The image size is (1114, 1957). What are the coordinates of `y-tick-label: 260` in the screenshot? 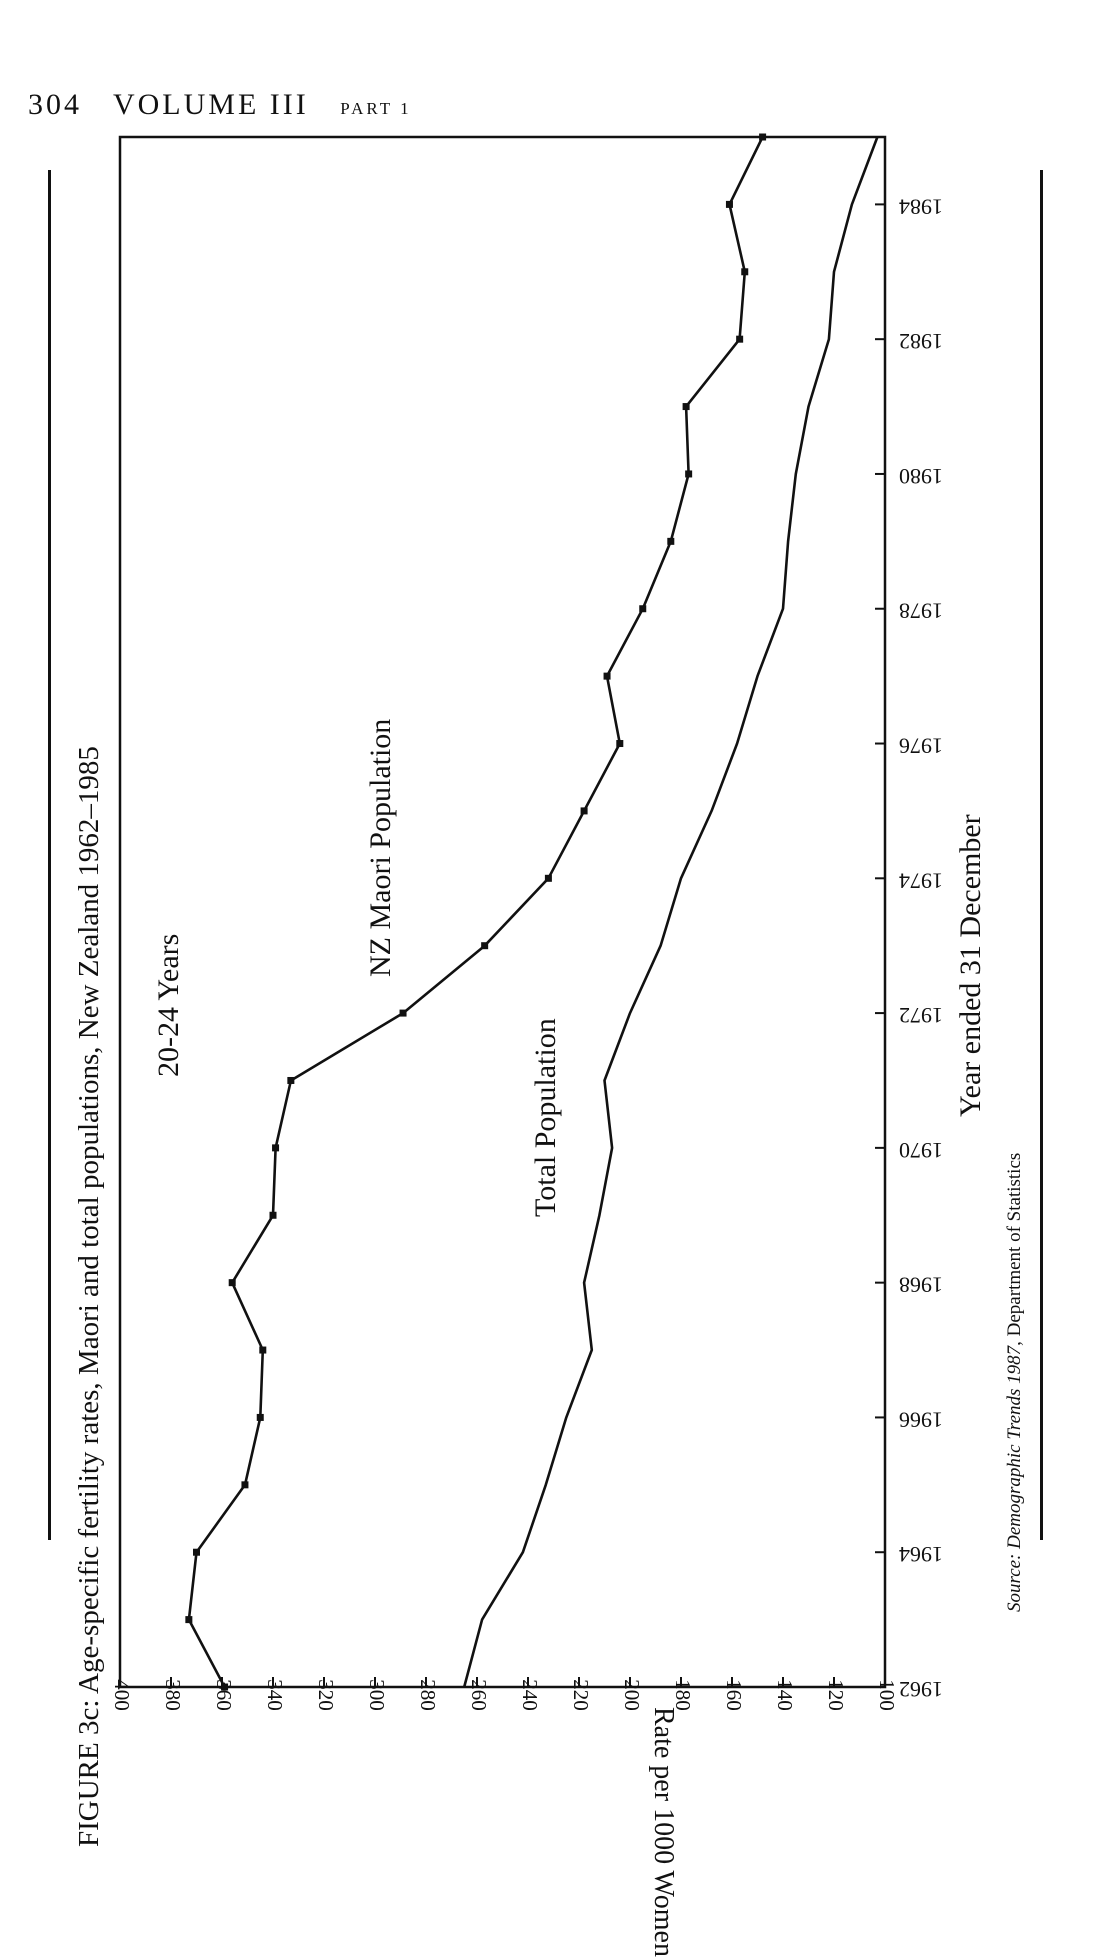 It's located at (479, 1695).